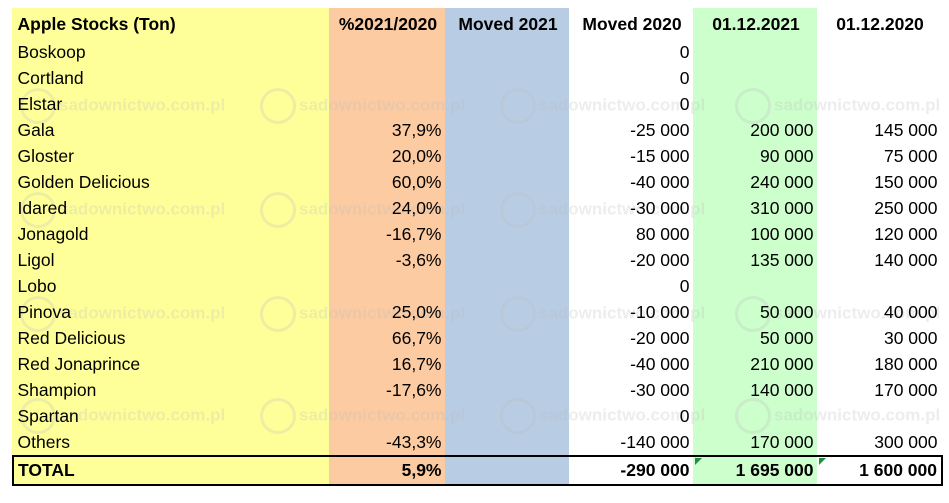 The image size is (949, 503). I want to click on row-name: Boskoop, so click(51, 52).